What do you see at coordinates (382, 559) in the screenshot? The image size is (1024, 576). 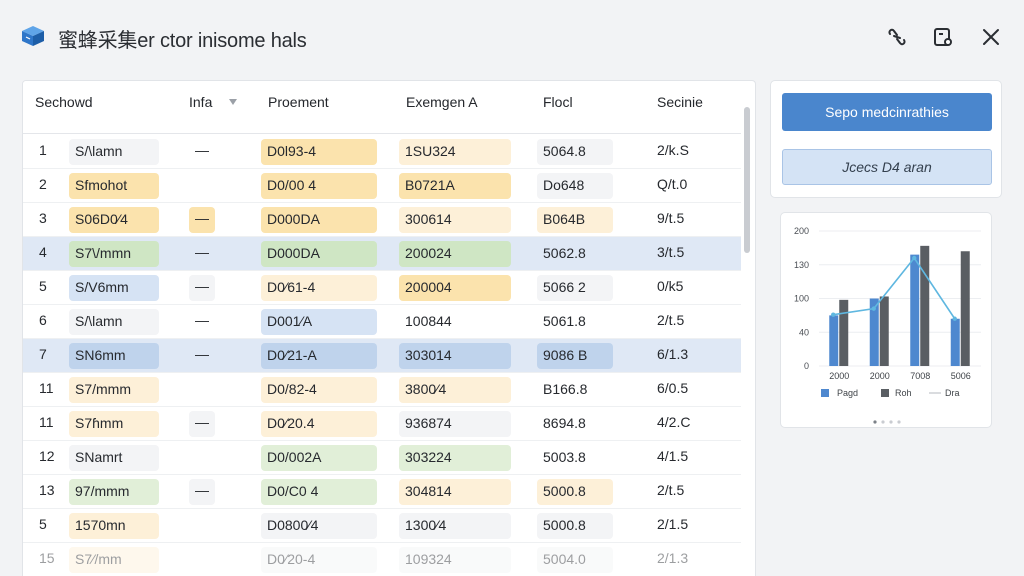 I see `table-row: 15 S7⁄/mm D0⁄20-4 109324 5004.0 2/1.3` at bounding box center [382, 559].